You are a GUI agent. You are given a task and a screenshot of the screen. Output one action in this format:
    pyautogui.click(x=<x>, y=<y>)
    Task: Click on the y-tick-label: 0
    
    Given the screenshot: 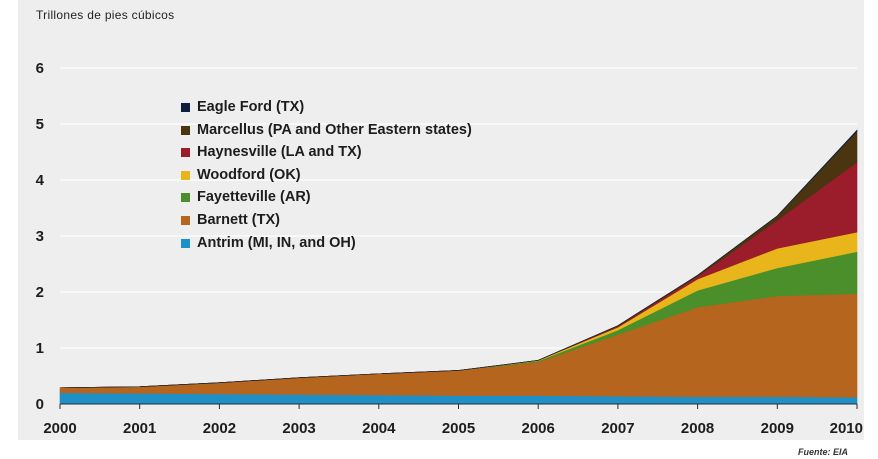 What is the action you would take?
    pyautogui.click(x=40, y=404)
    